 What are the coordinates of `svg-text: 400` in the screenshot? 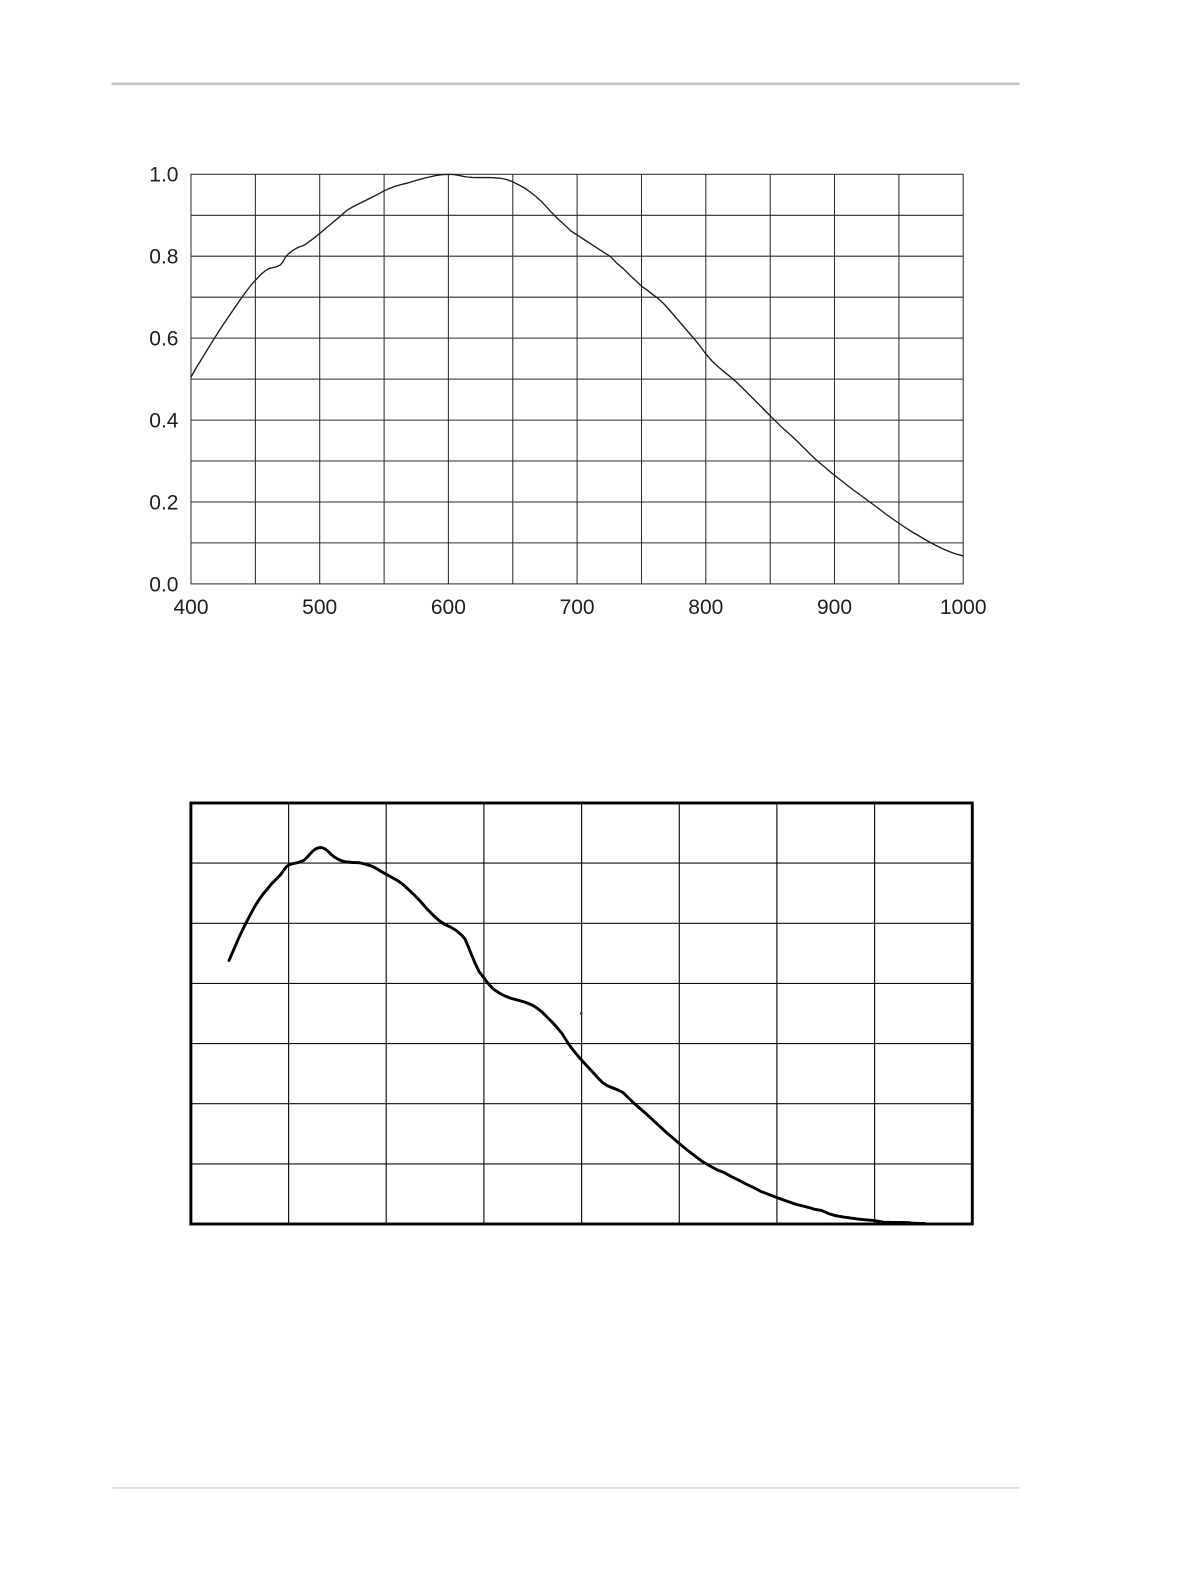 It's located at (190, 607).